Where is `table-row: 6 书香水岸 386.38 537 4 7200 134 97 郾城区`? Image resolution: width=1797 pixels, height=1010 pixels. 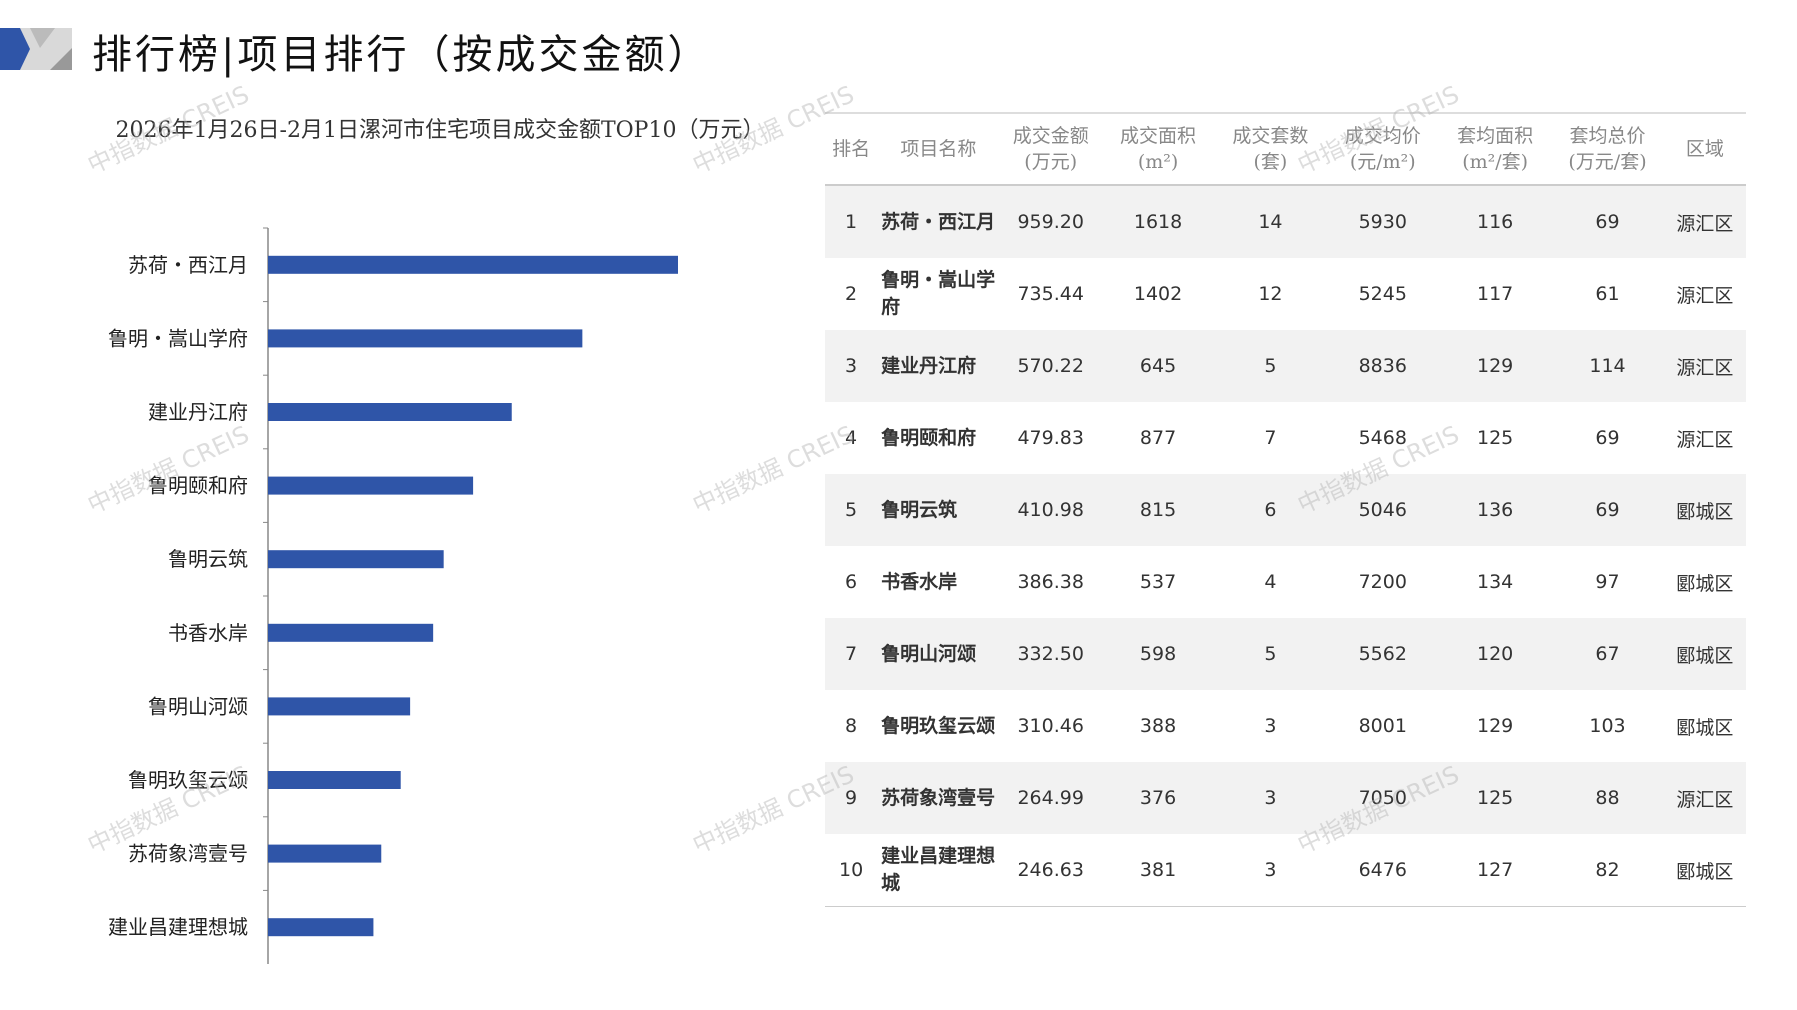
table-row: 6 书香水岸 386.38 537 4 7200 134 97 郾城区 is located at coordinates (1285, 582).